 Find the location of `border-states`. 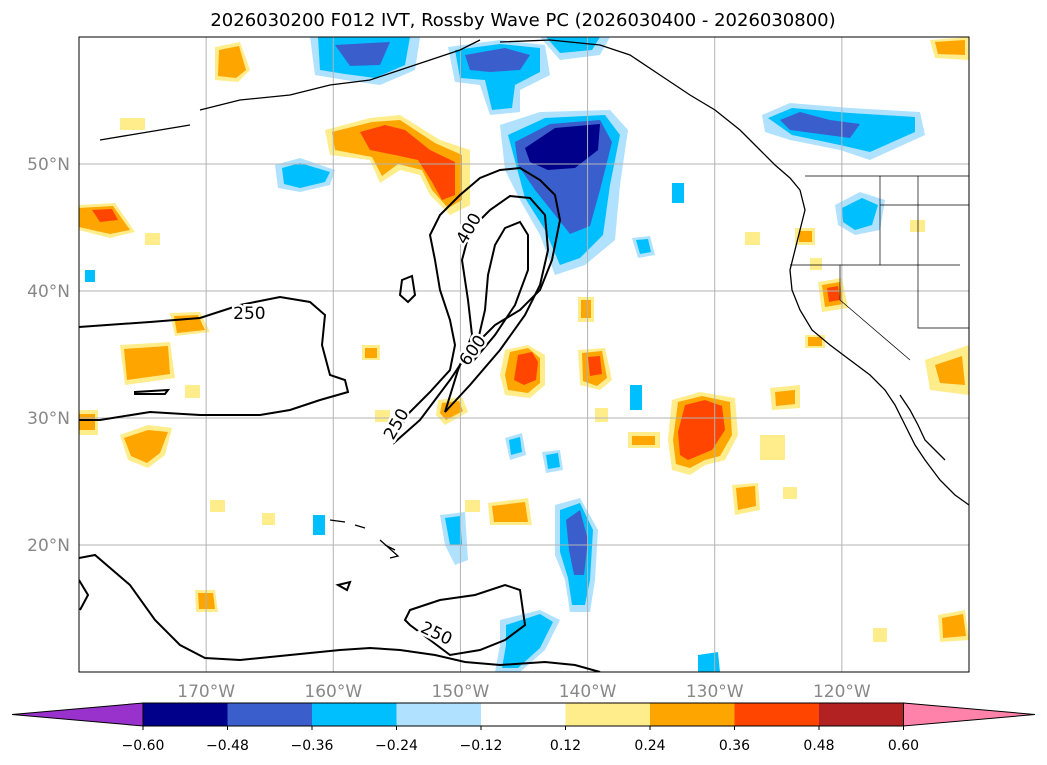

border-states is located at coordinates (879, 268).